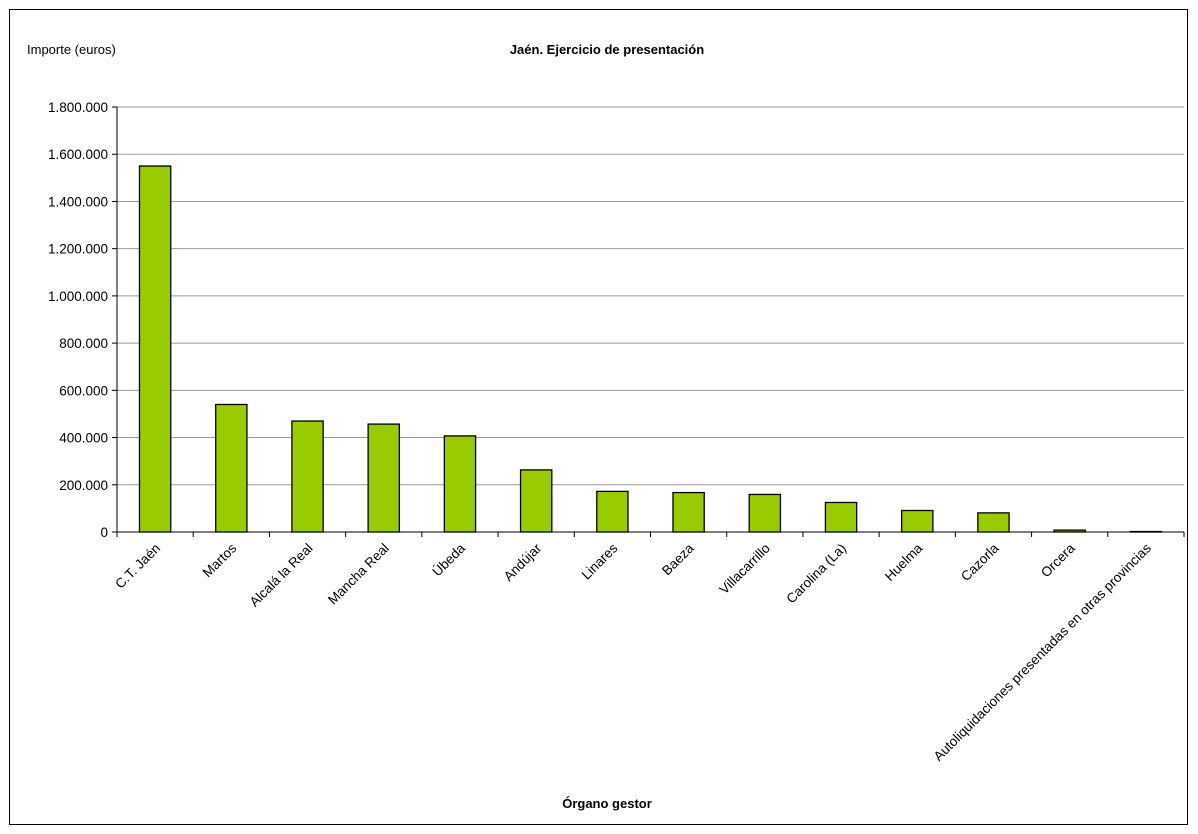  Describe the element at coordinates (78, 201) in the screenshot. I see `y-tick-label: 1.400.000` at that location.